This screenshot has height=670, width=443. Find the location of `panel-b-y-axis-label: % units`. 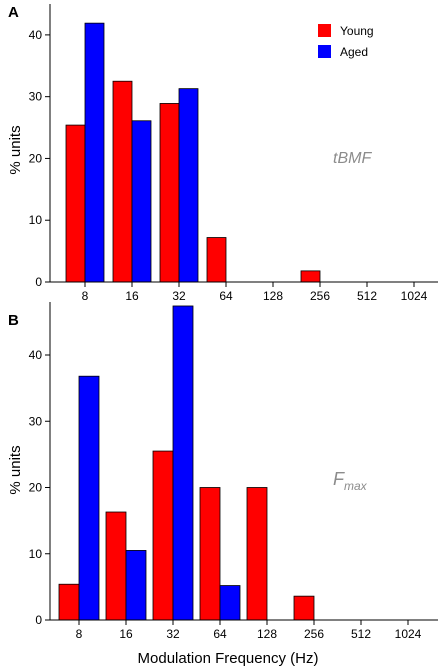

panel-b-y-axis-label: % units is located at coordinates (15, 469).